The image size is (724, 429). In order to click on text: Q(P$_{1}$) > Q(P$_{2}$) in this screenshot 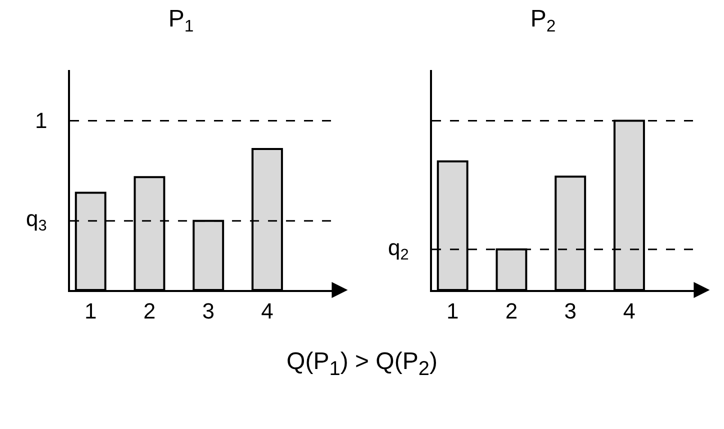, I will do `click(362, 364)`.